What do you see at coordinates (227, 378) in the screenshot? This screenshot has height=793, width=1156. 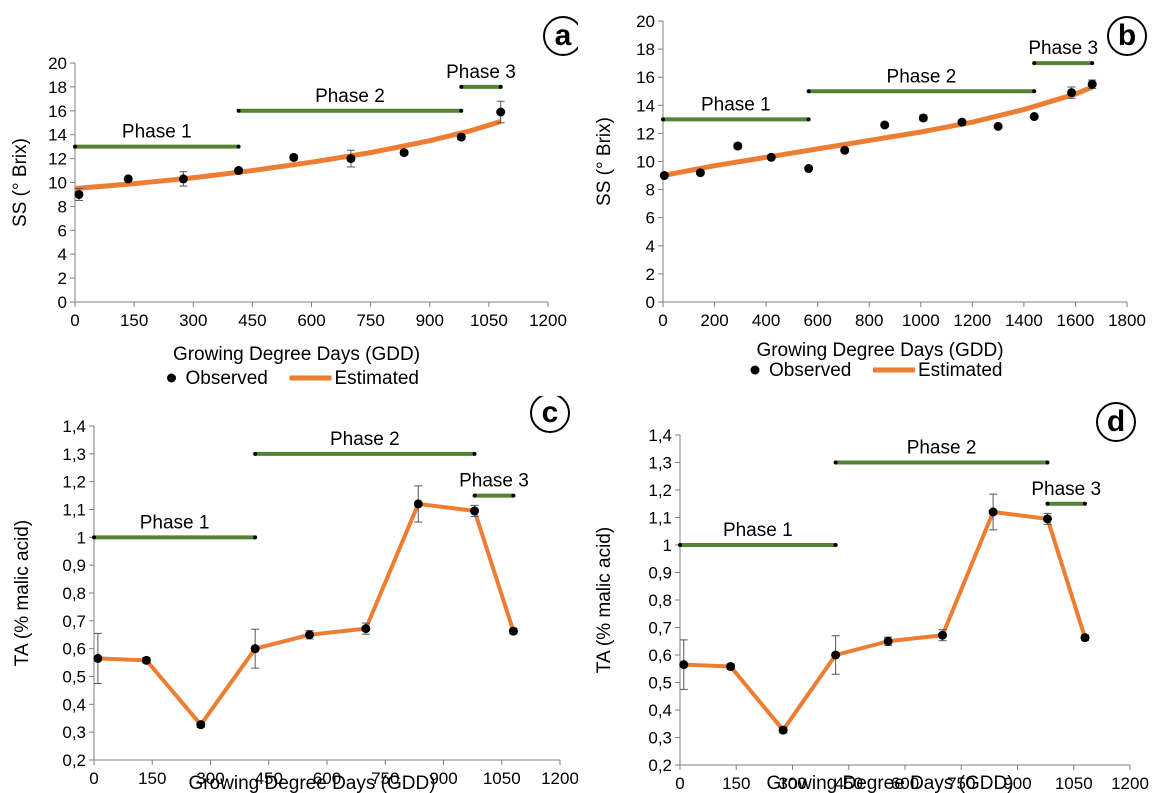 I see `legend-observed-label: Observed` at bounding box center [227, 378].